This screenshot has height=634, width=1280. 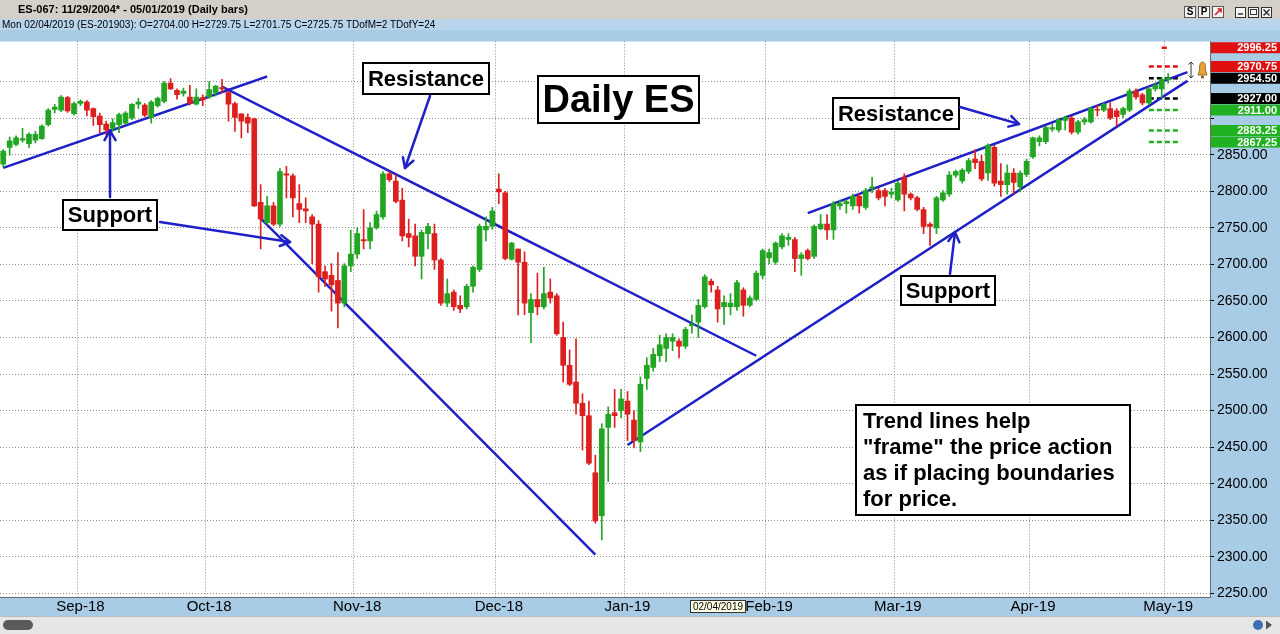 I want to click on x-tick-label: May-19, so click(x=1168, y=606).